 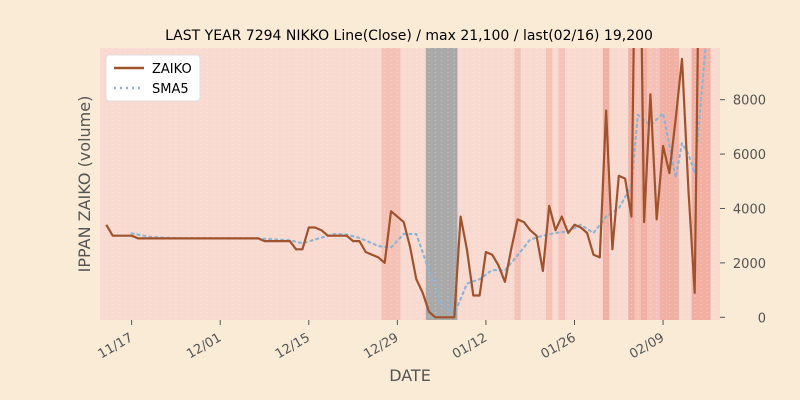 I want to click on legend: ZAIKO SMA5, so click(x=153, y=78).